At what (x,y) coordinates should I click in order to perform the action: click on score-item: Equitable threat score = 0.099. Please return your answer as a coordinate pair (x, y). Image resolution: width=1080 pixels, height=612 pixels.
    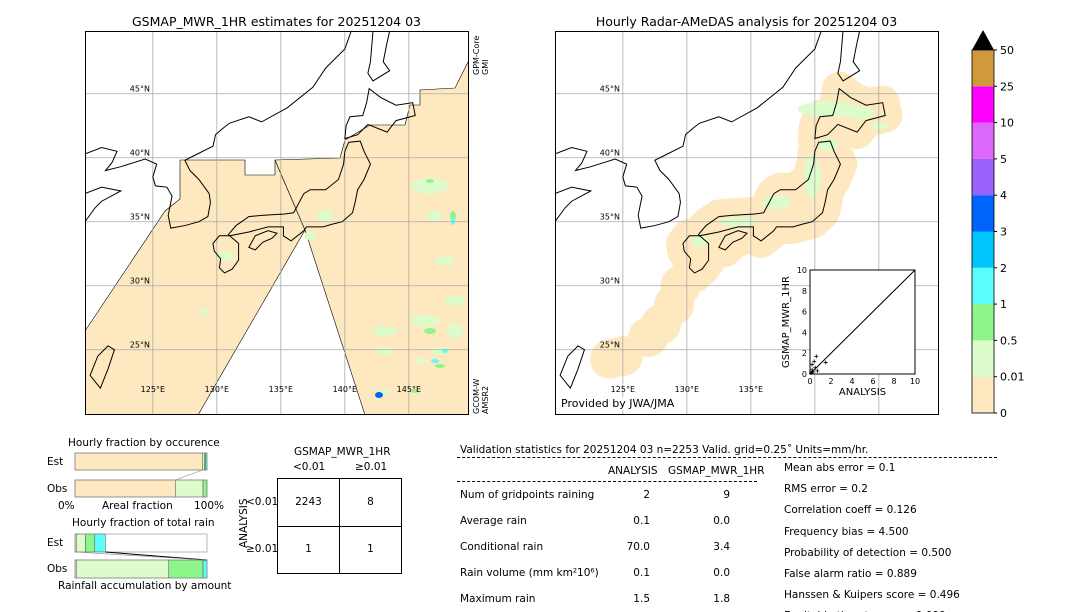
    Looking at the image, I should click on (865, 611).